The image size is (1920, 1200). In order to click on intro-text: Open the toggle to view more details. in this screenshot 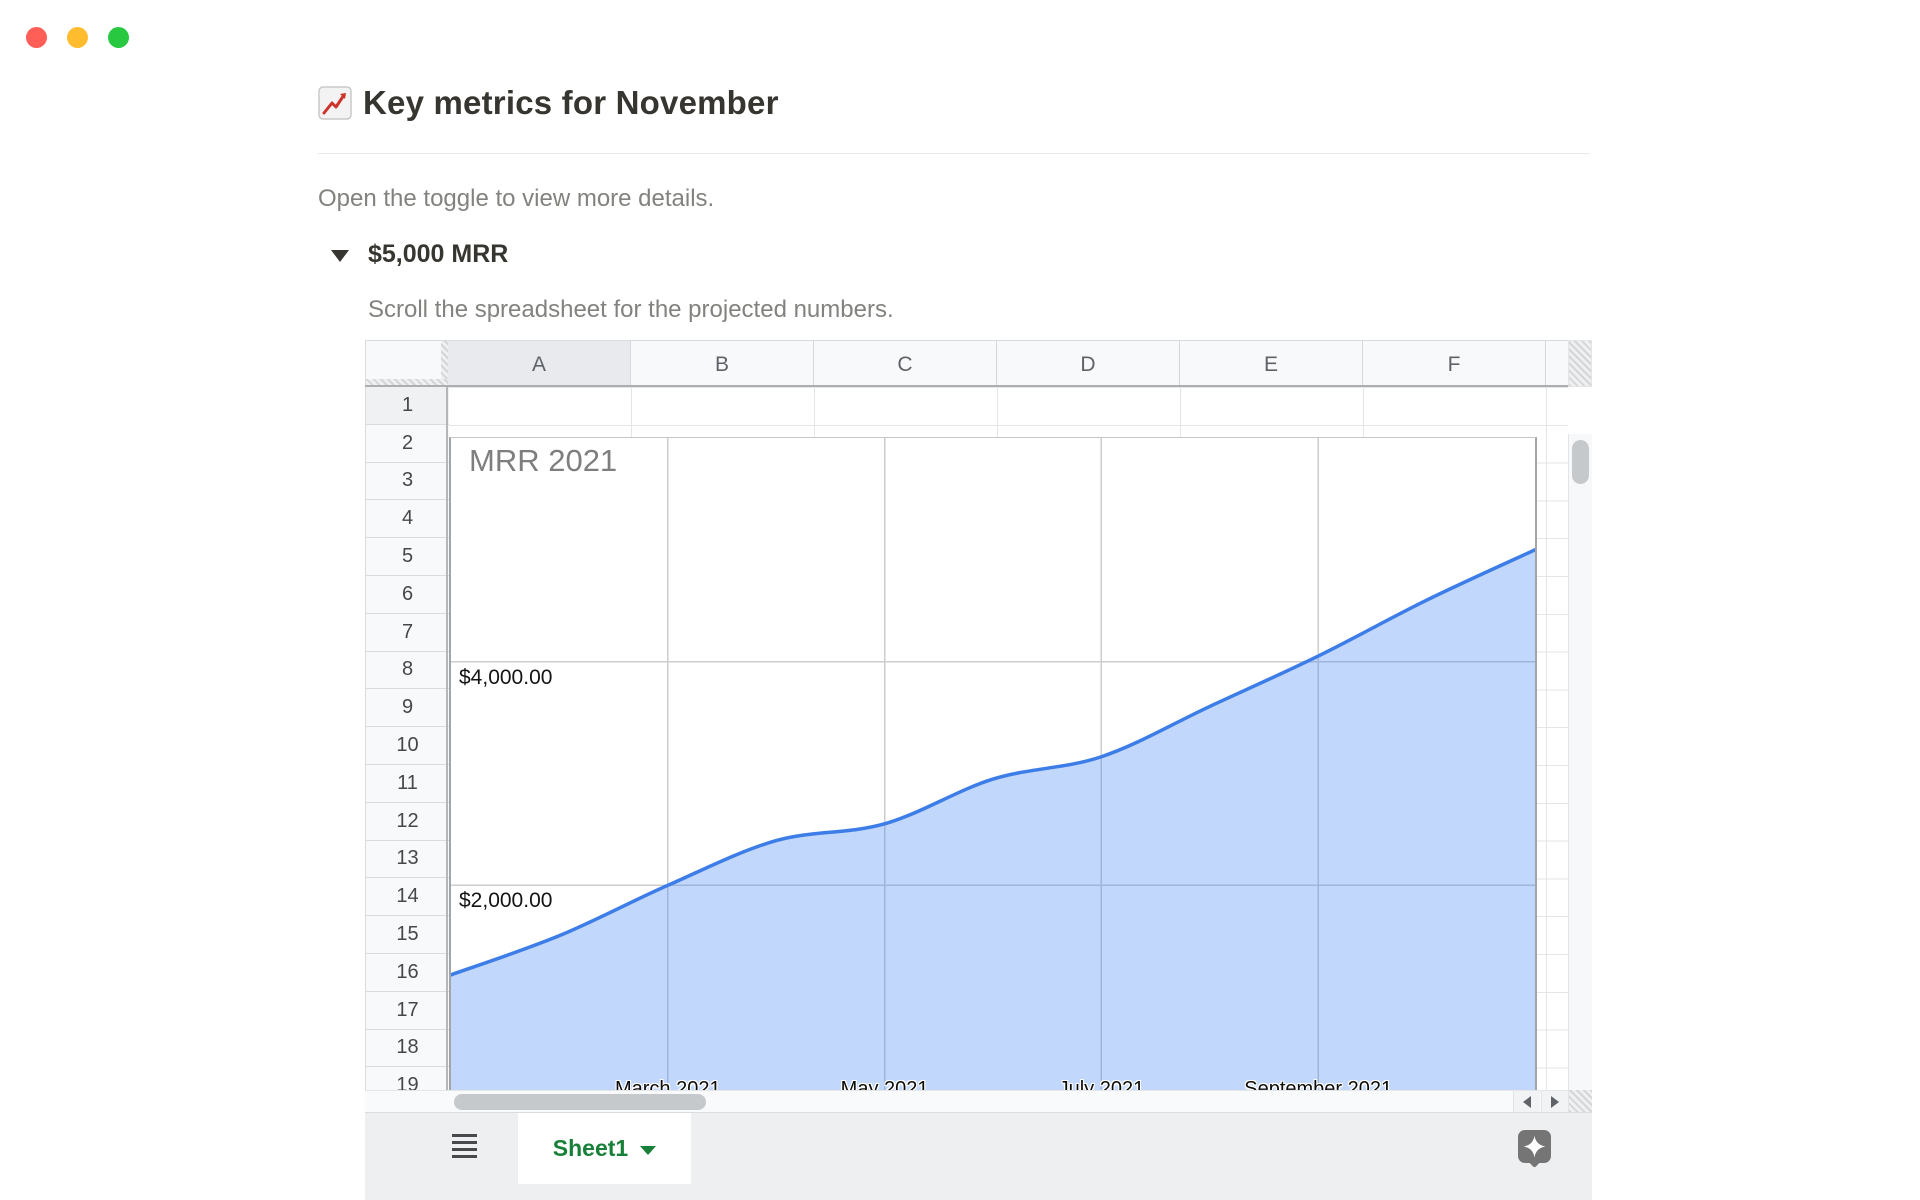, I will do `click(516, 198)`.